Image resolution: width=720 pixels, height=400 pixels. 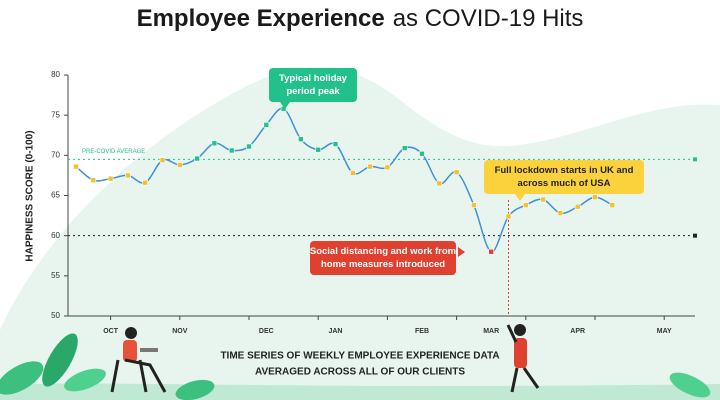 I want to click on person-sitting, so click(x=138, y=360).